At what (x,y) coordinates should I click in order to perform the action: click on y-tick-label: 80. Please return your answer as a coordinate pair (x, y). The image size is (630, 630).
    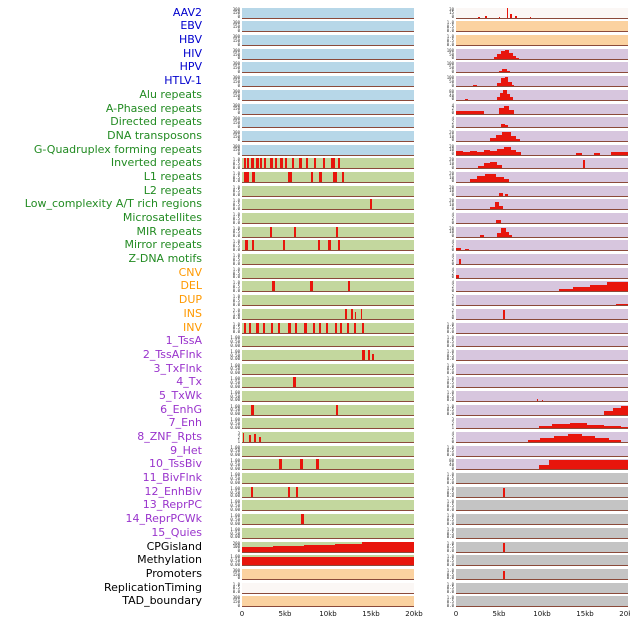
    Looking at the image, I should click on (451, 91).